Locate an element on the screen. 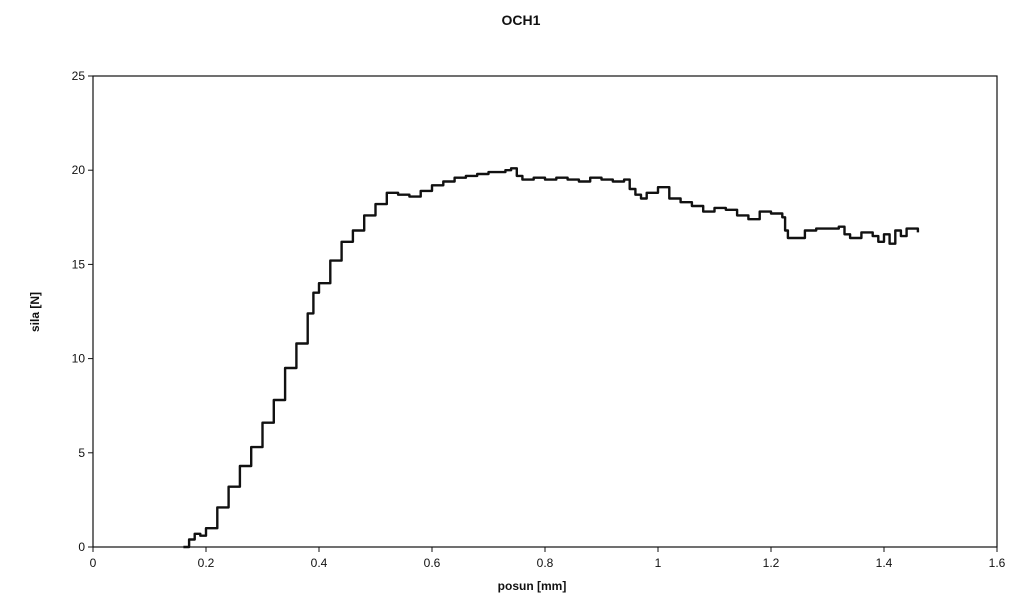  x-tick-label: 0.8 is located at coordinates (545, 563).